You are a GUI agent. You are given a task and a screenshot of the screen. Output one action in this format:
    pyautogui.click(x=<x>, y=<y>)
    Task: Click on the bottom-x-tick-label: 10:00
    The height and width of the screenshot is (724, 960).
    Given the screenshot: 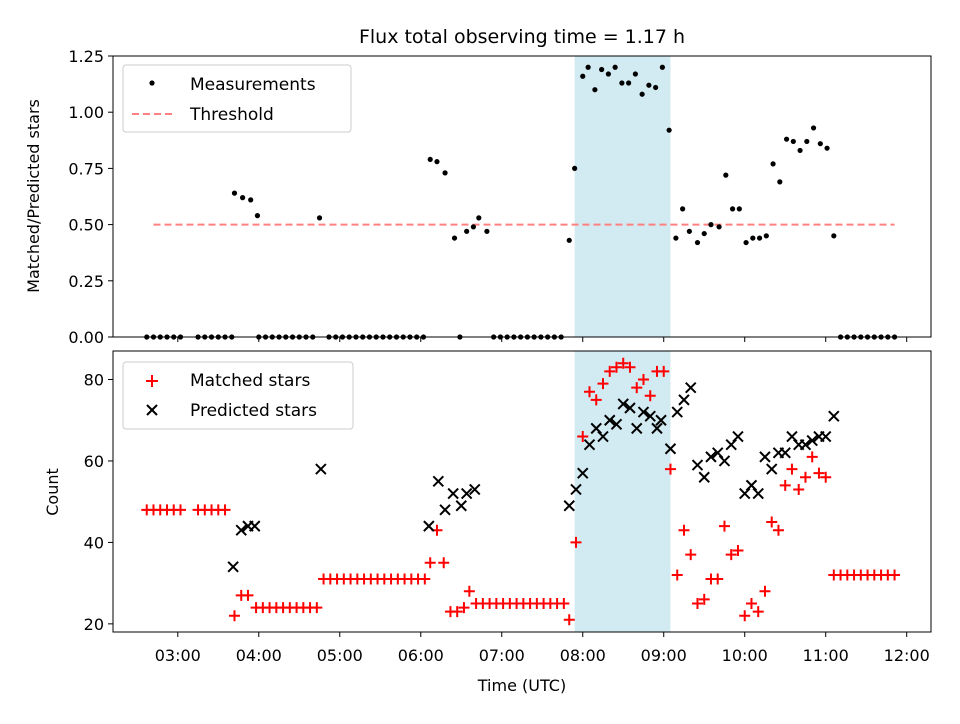 What is the action you would take?
    pyautogui.click(x=745, y=655)
    